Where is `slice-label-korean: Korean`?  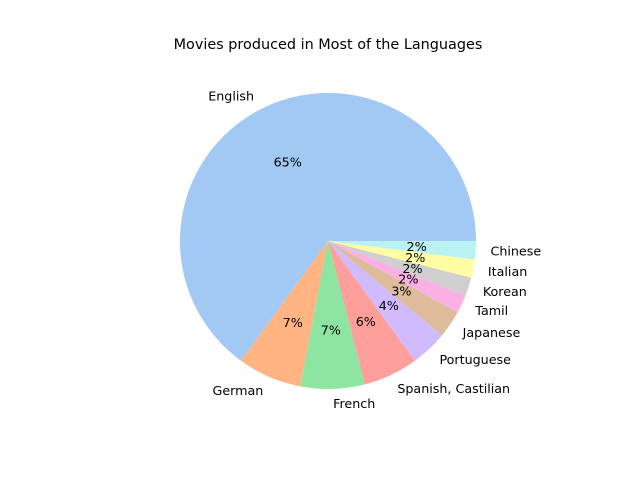 slice-label-korean: Korean is located at coordinates (505, 291).